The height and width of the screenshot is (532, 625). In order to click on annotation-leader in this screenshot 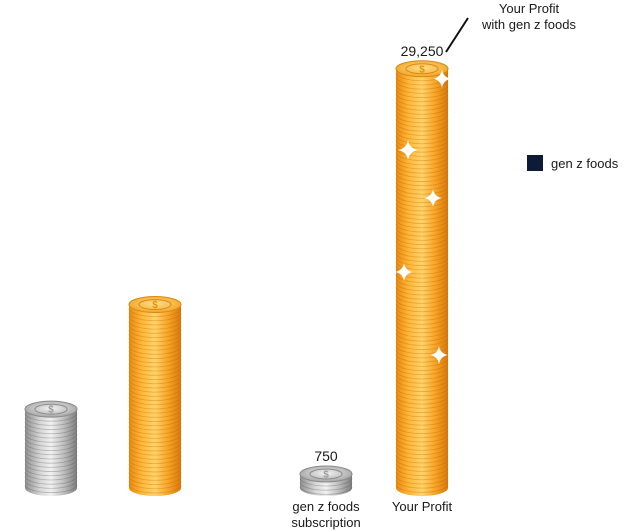, I will do `click(457, 35)`.